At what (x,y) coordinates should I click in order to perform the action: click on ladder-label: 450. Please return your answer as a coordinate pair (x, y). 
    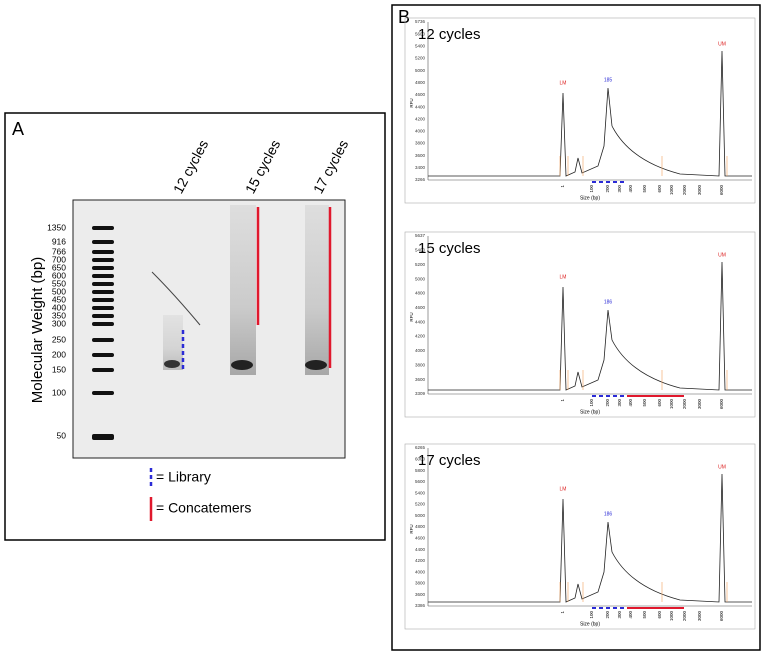
    Looking at the image, I should click on (59, 299).